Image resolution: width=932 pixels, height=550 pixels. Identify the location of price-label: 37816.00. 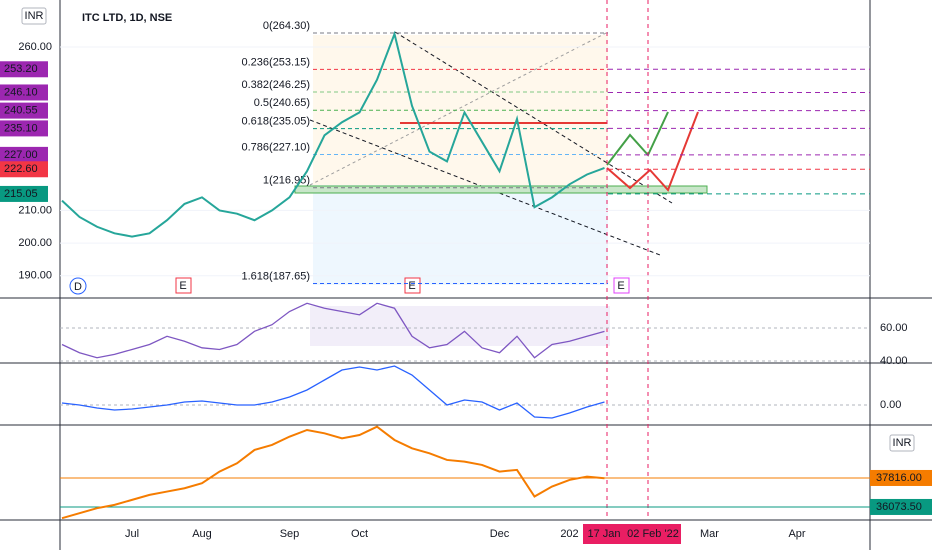
(899, 478).